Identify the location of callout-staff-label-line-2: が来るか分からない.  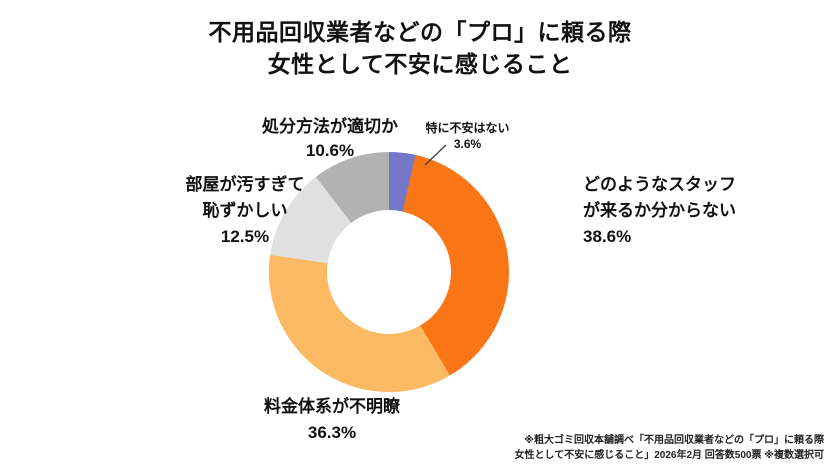
(659, 210).